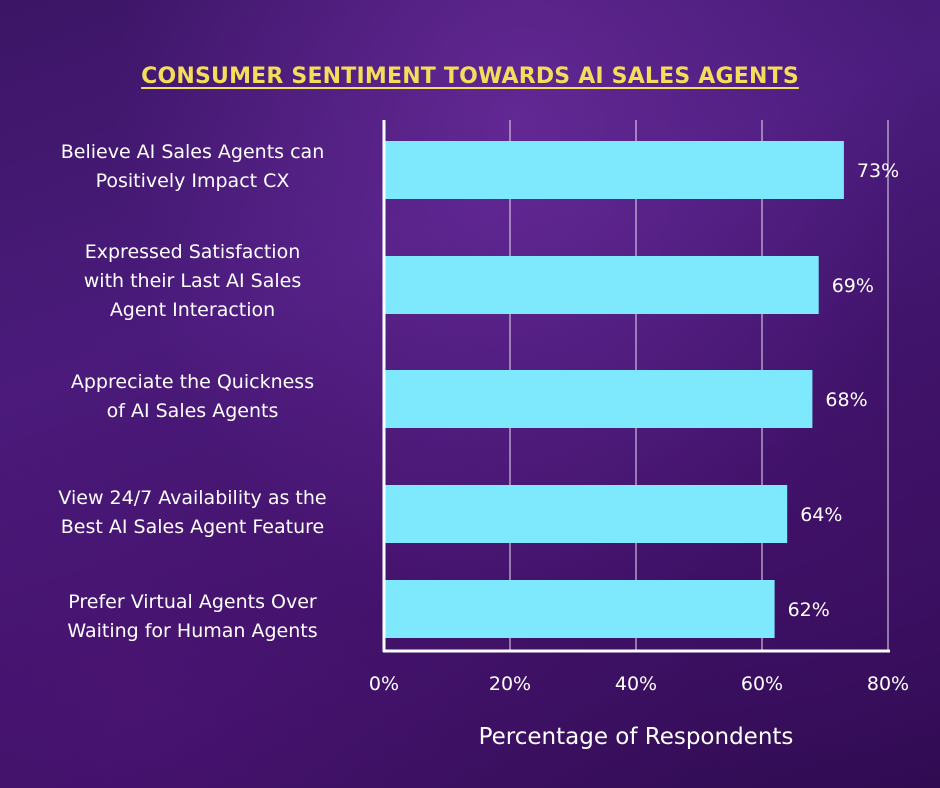  I want to click on x-tick-label: 20%, so click(510, 684).